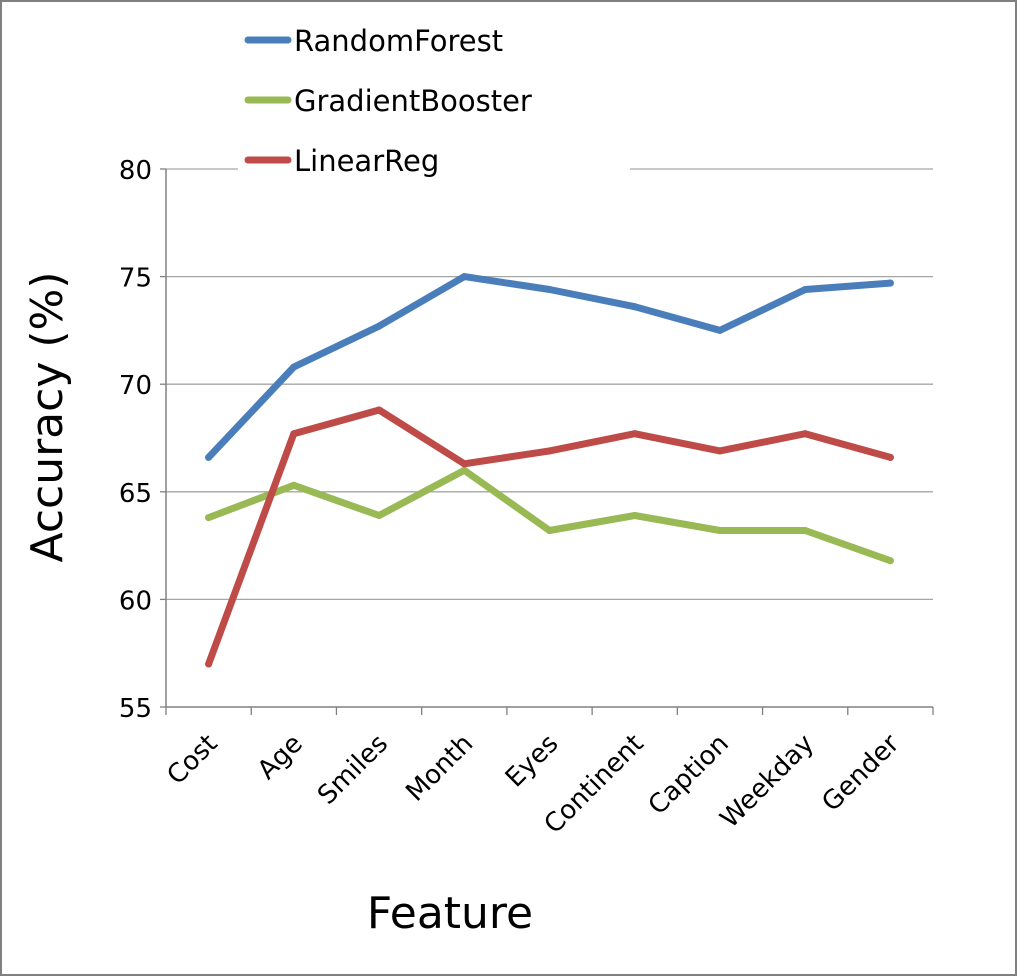 The image size is (1017, 976). What do you see at coordinates (135, 171) in the screenshot?
I see `y-tick-label: 80` at bounding box center [135, 171].